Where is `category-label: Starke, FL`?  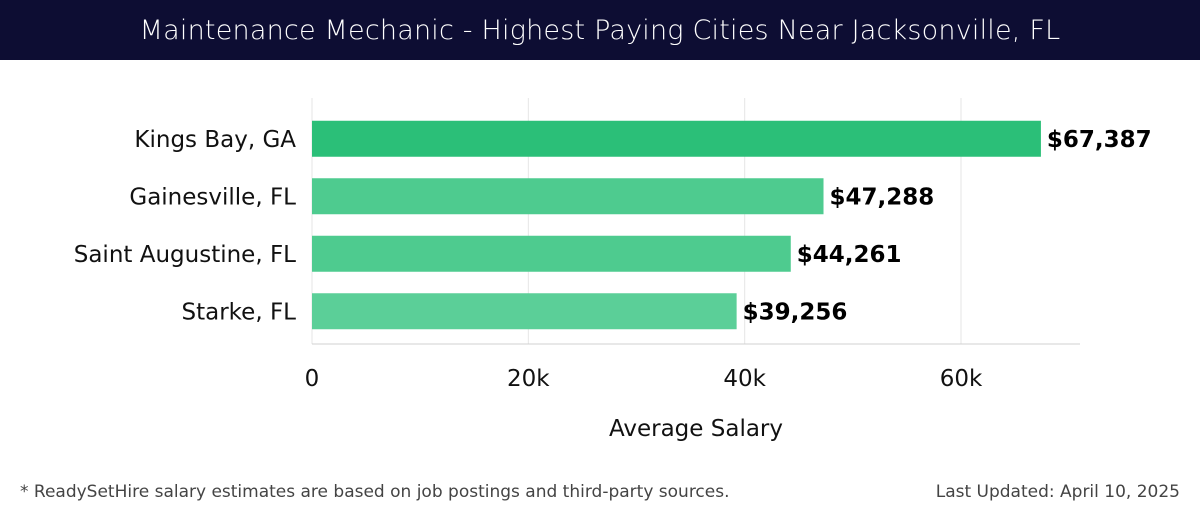
category-label: Starke, FL is located at coordinates (239, 312).